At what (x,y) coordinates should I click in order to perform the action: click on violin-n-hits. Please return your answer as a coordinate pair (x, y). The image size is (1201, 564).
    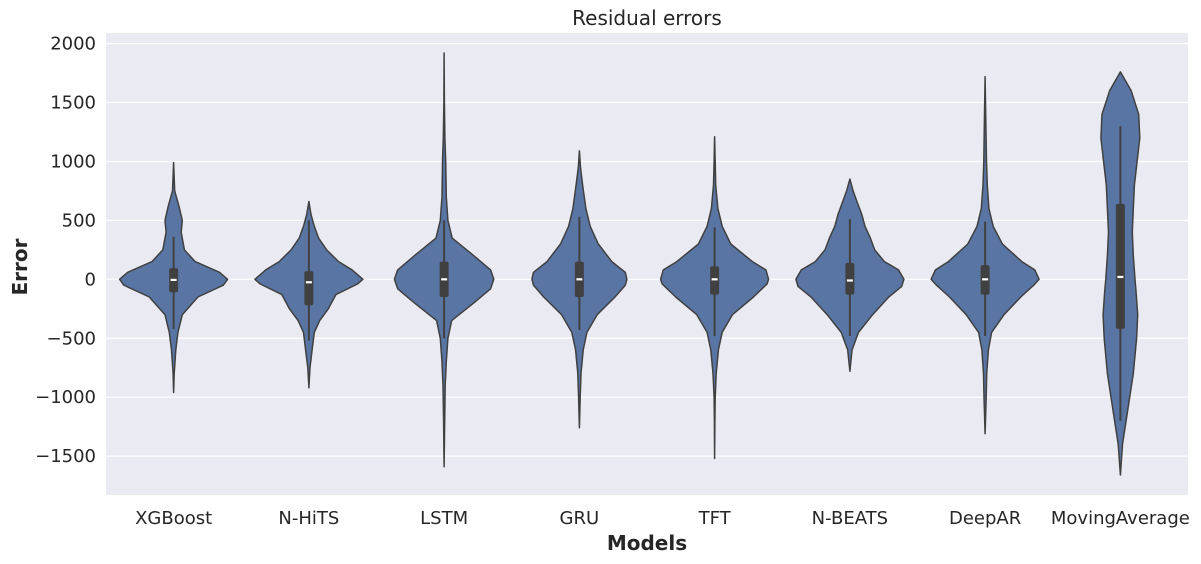
    Looking at the image, I should click on (309, 294).